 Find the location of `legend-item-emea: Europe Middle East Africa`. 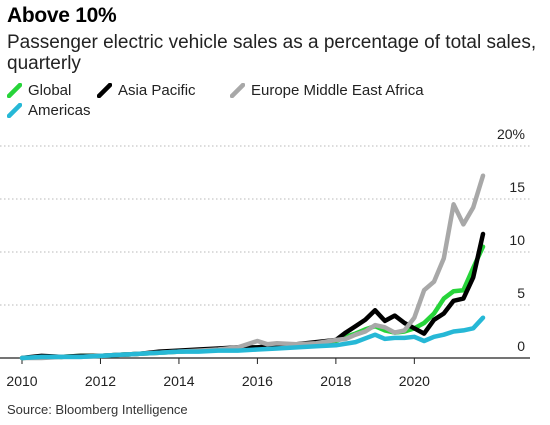

legend-item-emea: Europe Middle East Africa is located at coordinates (327, 90).